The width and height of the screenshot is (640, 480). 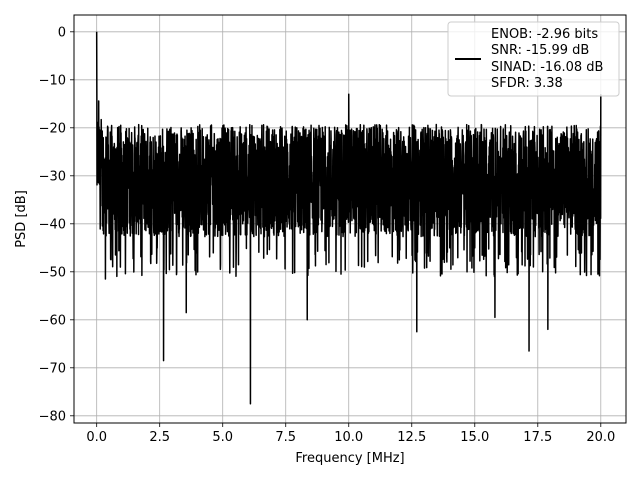 I want to click on x-tick-label: 10.0, so click(x=348, y=437).